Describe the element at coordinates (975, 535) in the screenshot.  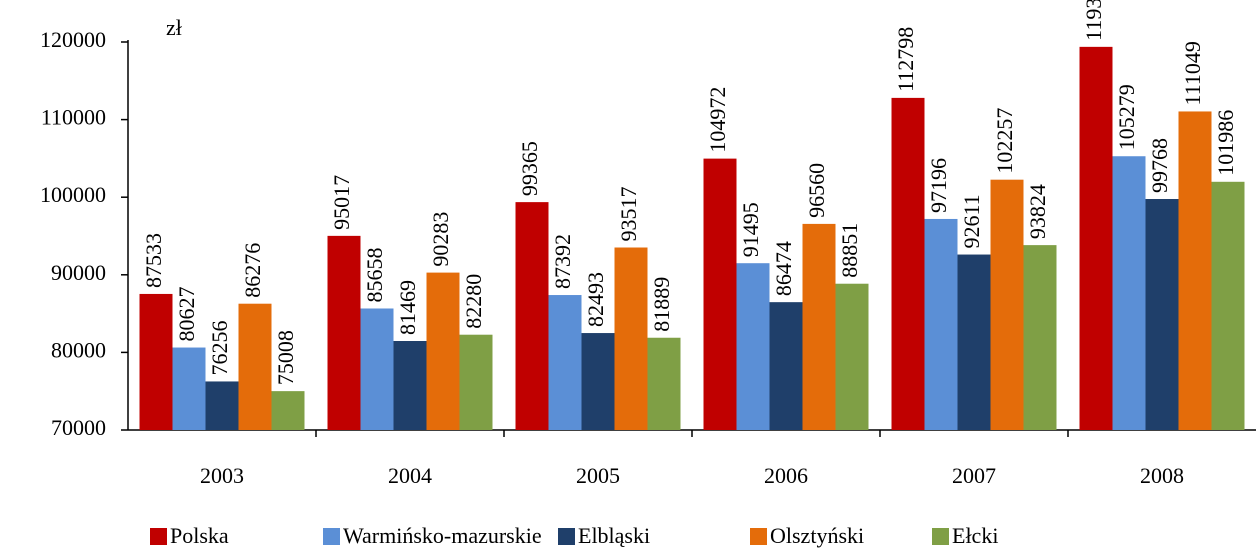
I see `legend-label: Ełcki` at that location.